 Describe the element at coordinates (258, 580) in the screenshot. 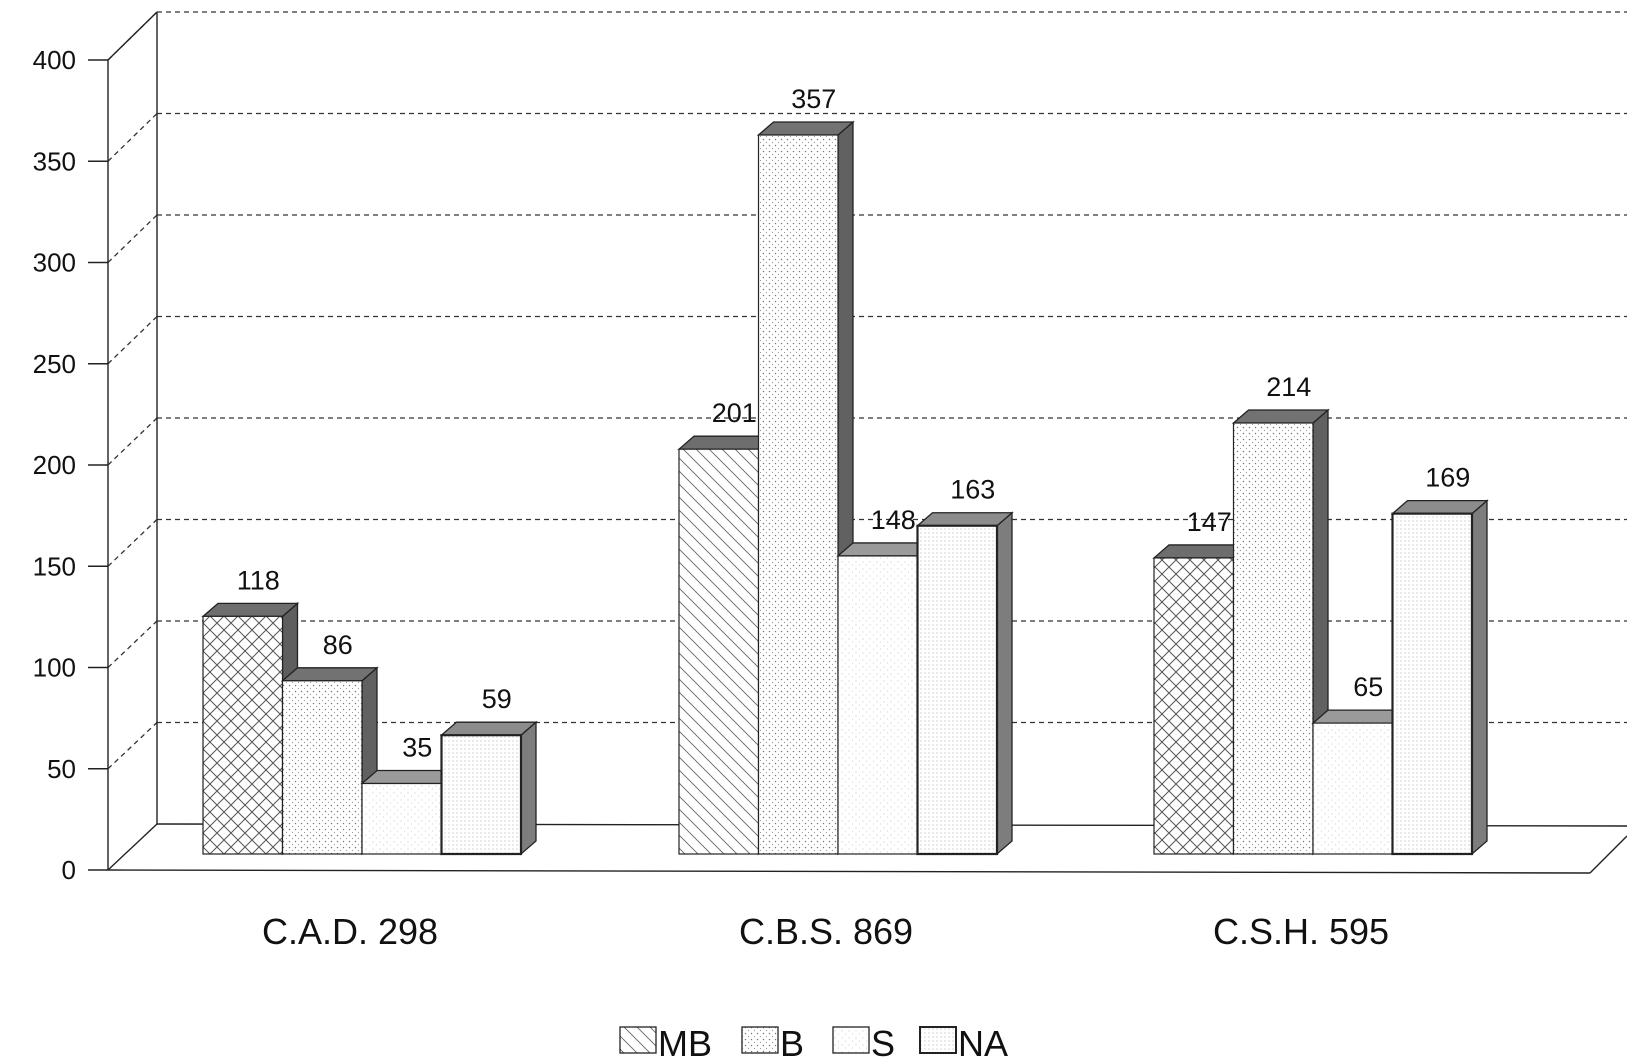

I see `data-label: 118` at that location.